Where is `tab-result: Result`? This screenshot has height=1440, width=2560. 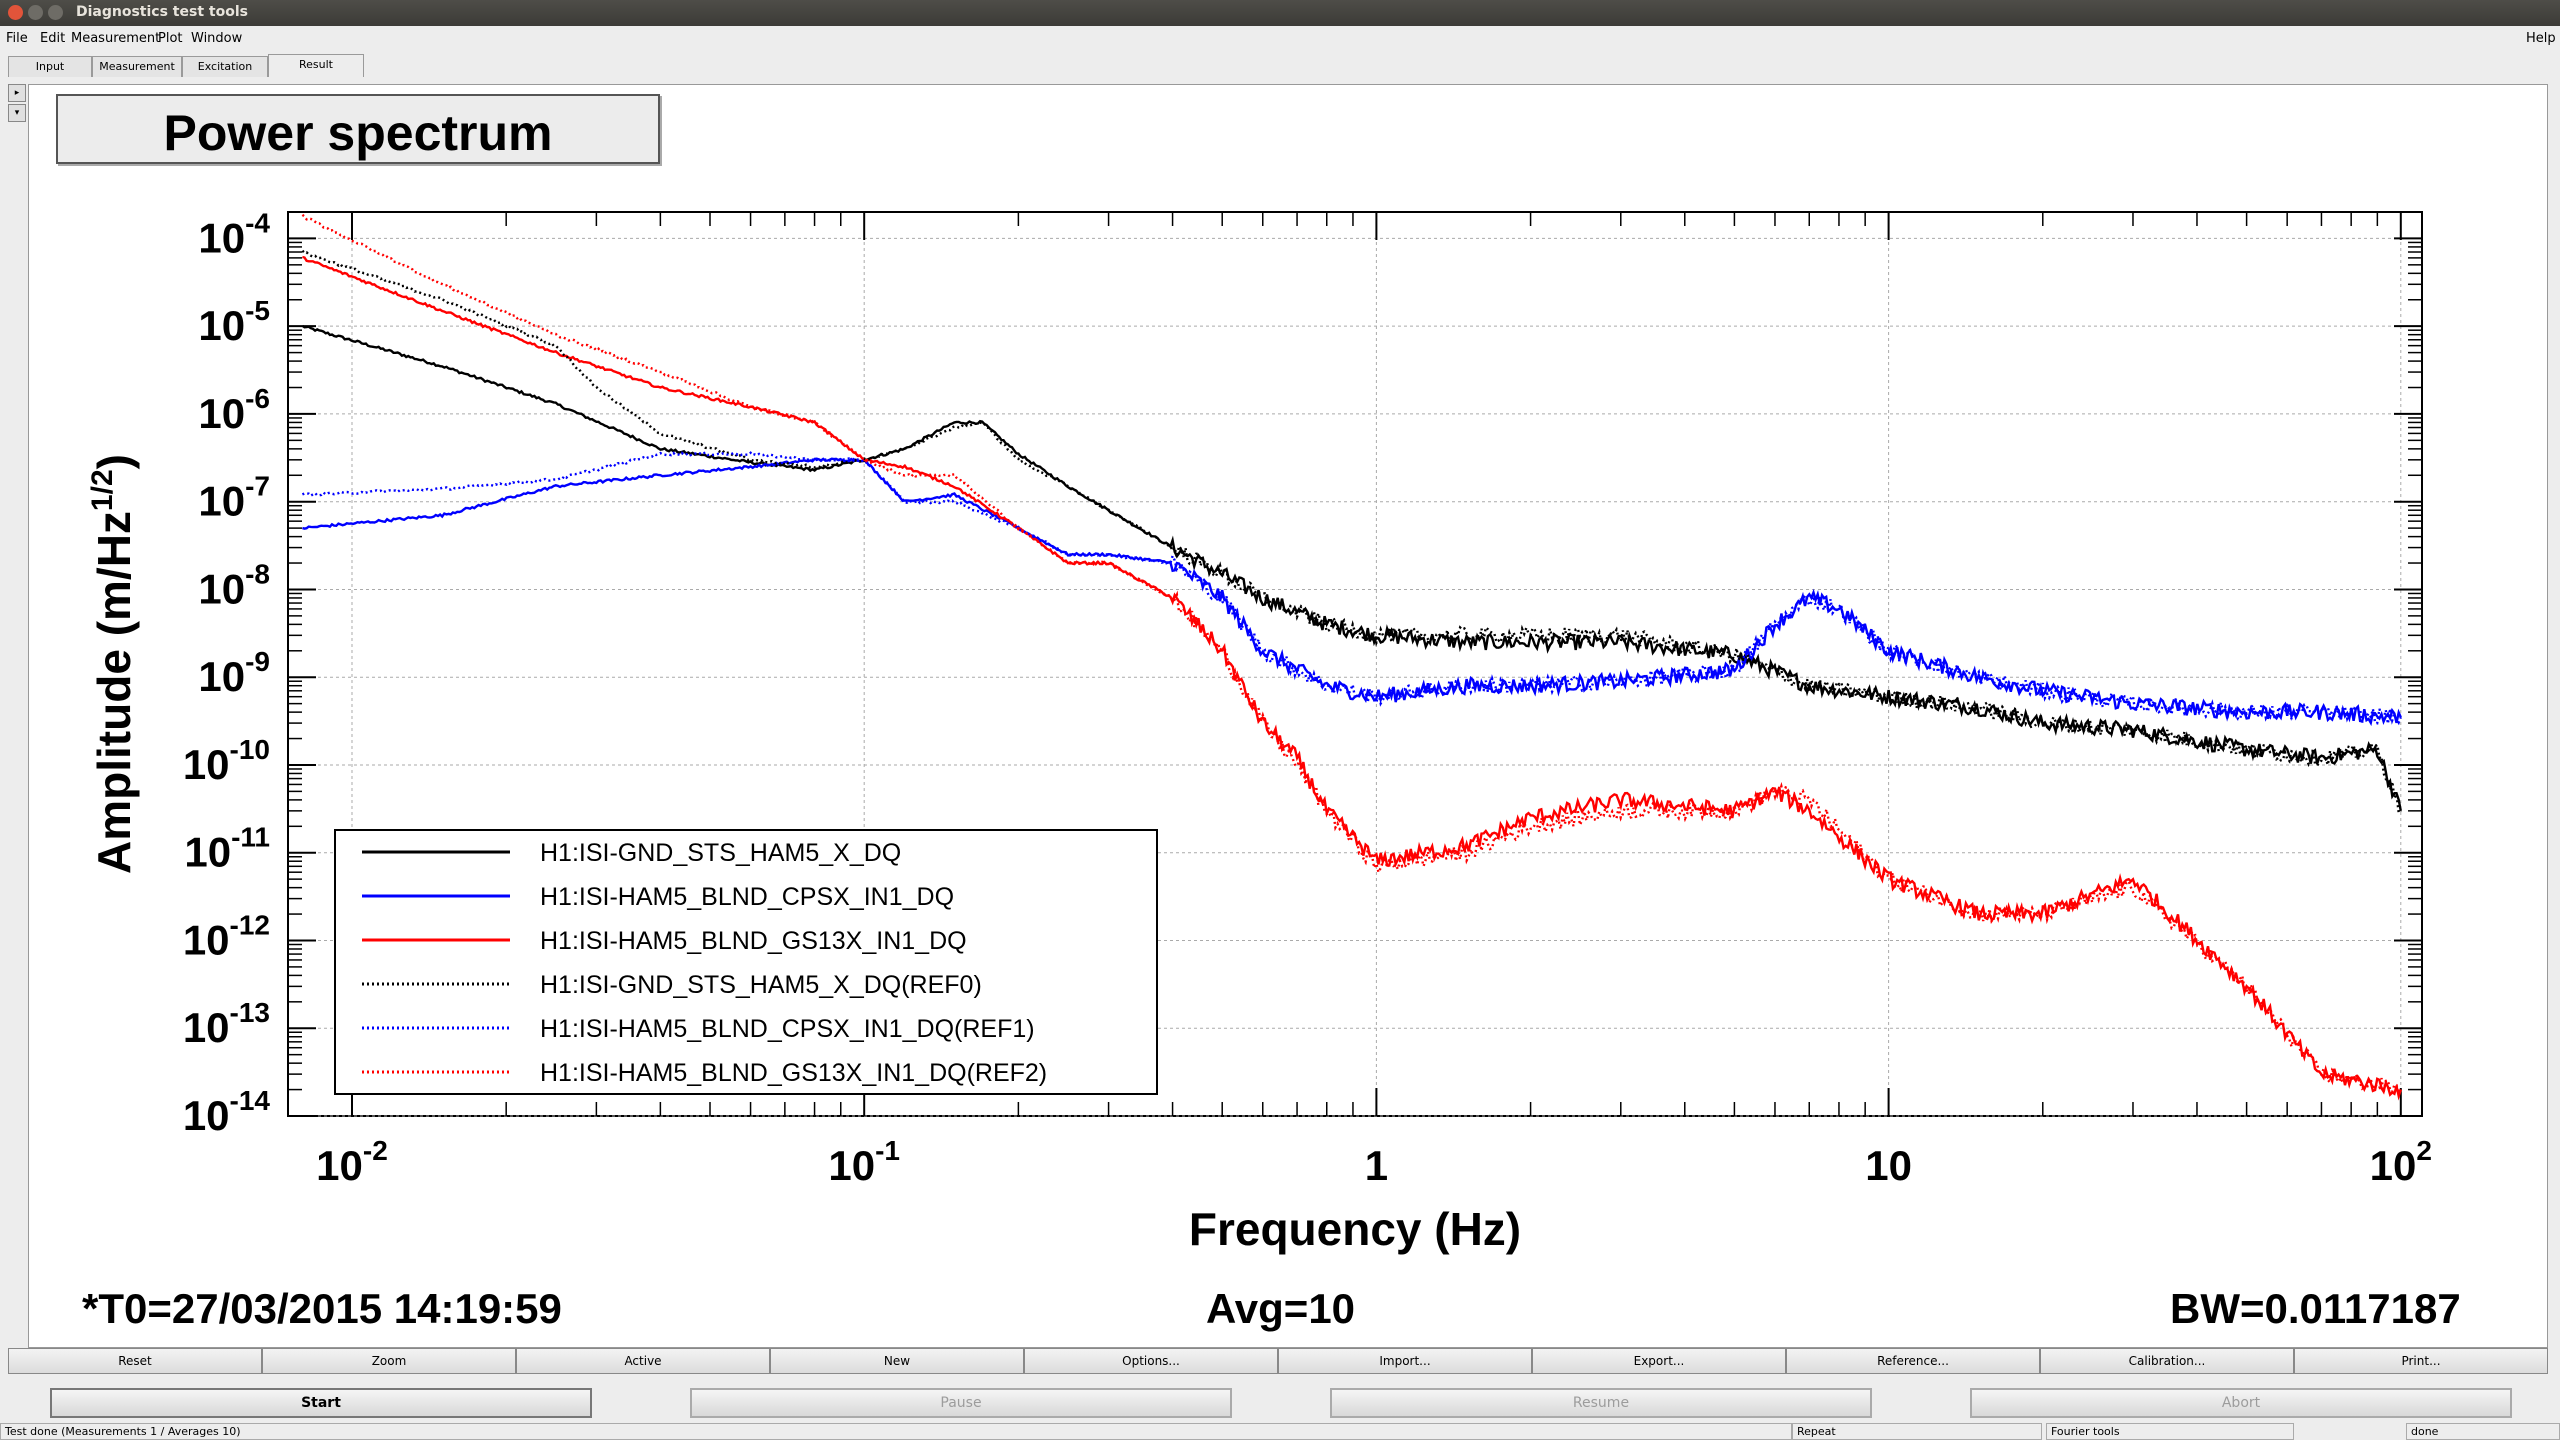 tab-result: Result is located at coordinates (316, 65).